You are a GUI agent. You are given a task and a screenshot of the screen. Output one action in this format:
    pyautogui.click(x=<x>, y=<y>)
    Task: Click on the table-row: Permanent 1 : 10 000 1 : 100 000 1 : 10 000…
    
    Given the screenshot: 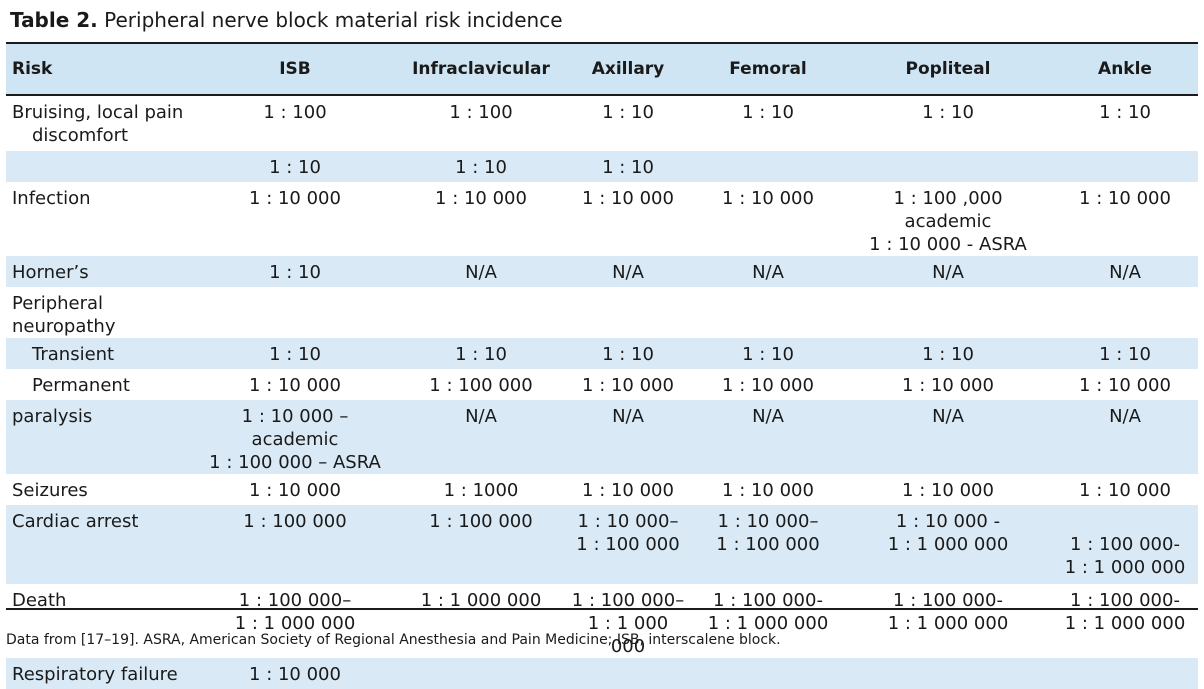 What is the action you would take?
    pyautogui.click(x=602, y=384)
    